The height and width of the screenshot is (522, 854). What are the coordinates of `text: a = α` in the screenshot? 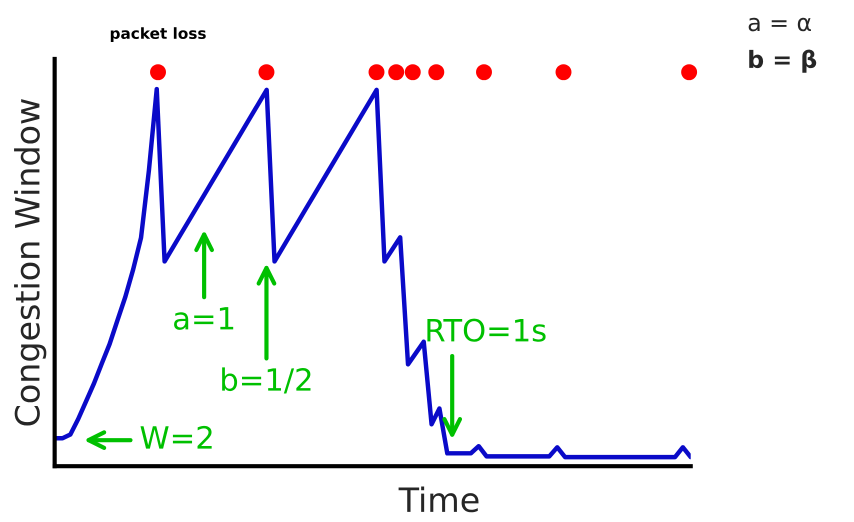 It's located at (779, 25).